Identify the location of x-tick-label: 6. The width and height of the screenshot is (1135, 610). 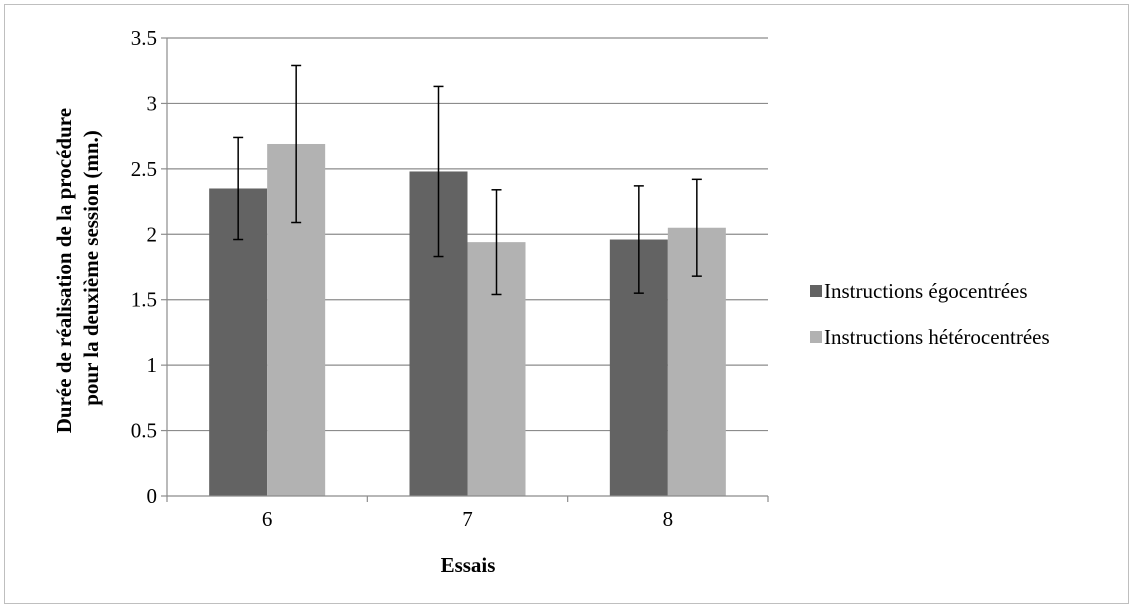
(267, 519).